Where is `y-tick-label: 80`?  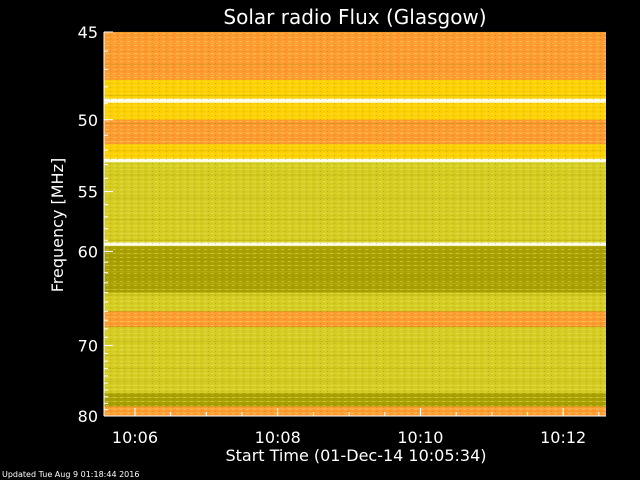
y-tick-label: 80 is located at coordinates (88, 416).